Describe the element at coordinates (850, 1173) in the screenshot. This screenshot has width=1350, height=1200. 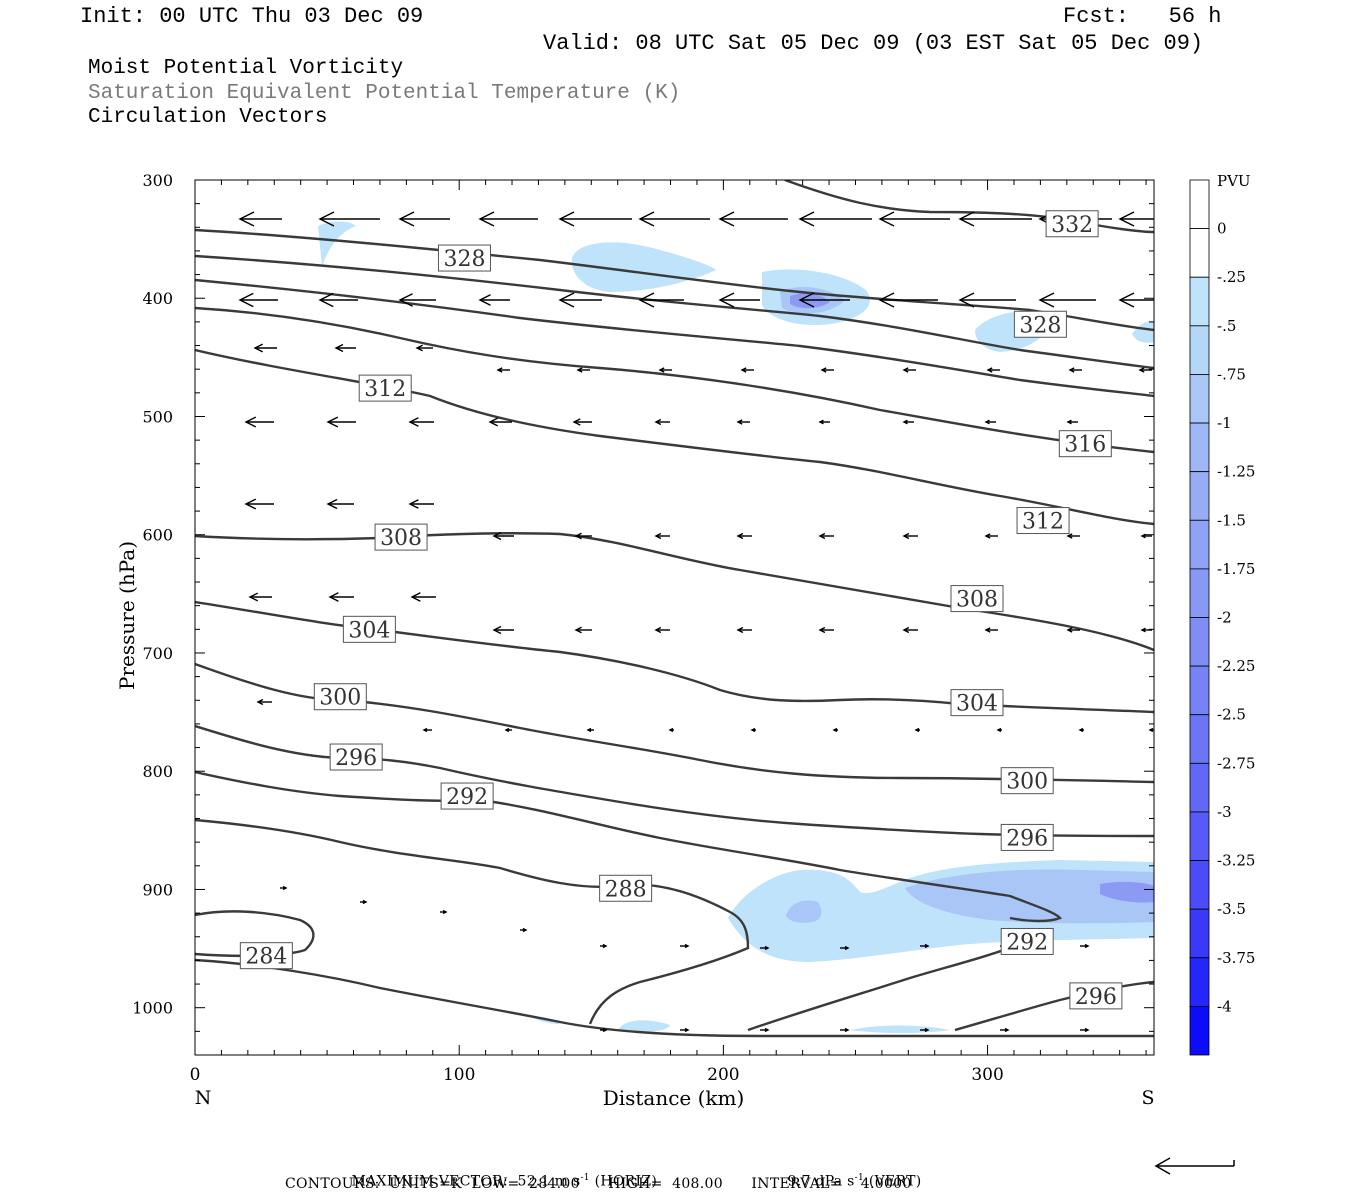
I see `max-vert-label: 9.7 dPa s-1 (VERT)` at that location.